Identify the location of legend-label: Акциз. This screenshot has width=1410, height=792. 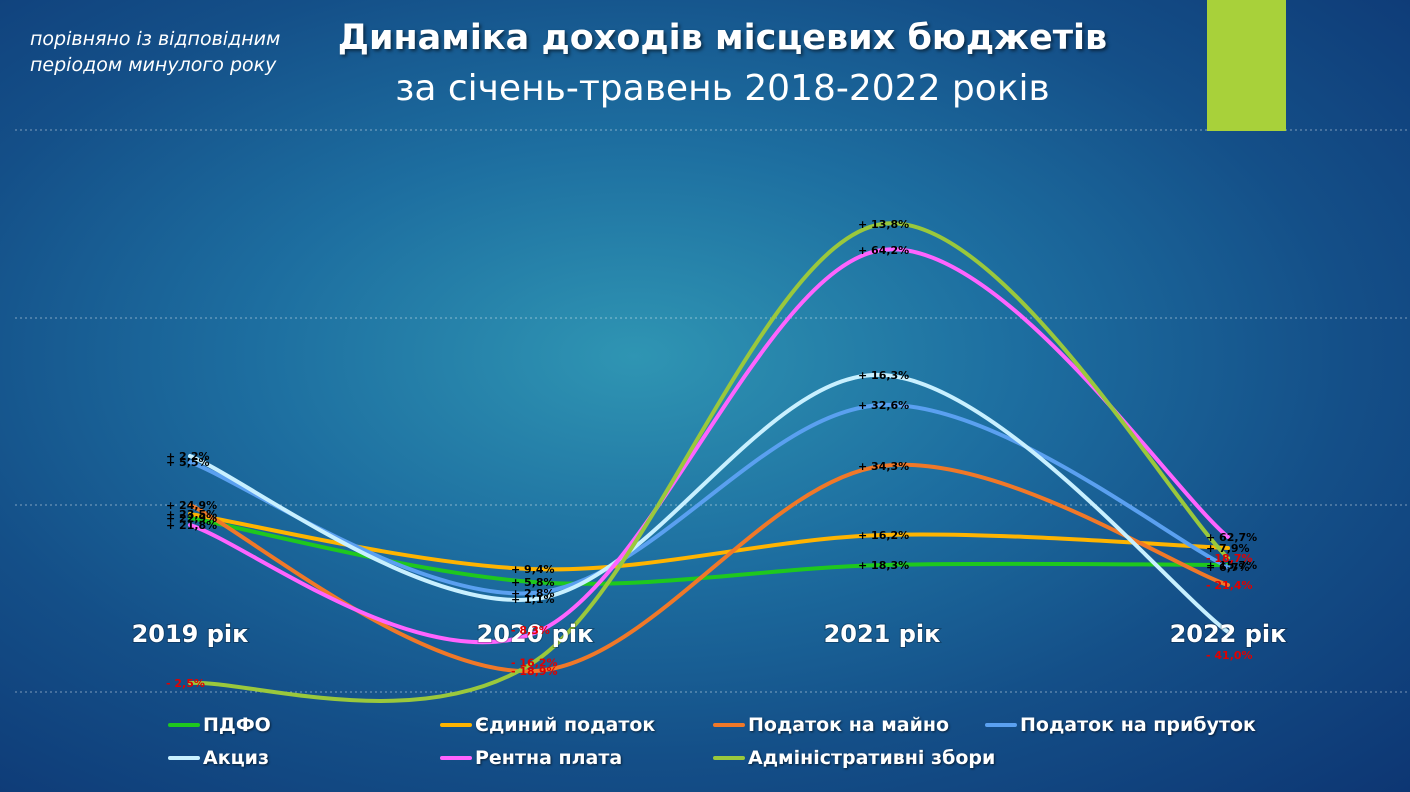
(236, 758).